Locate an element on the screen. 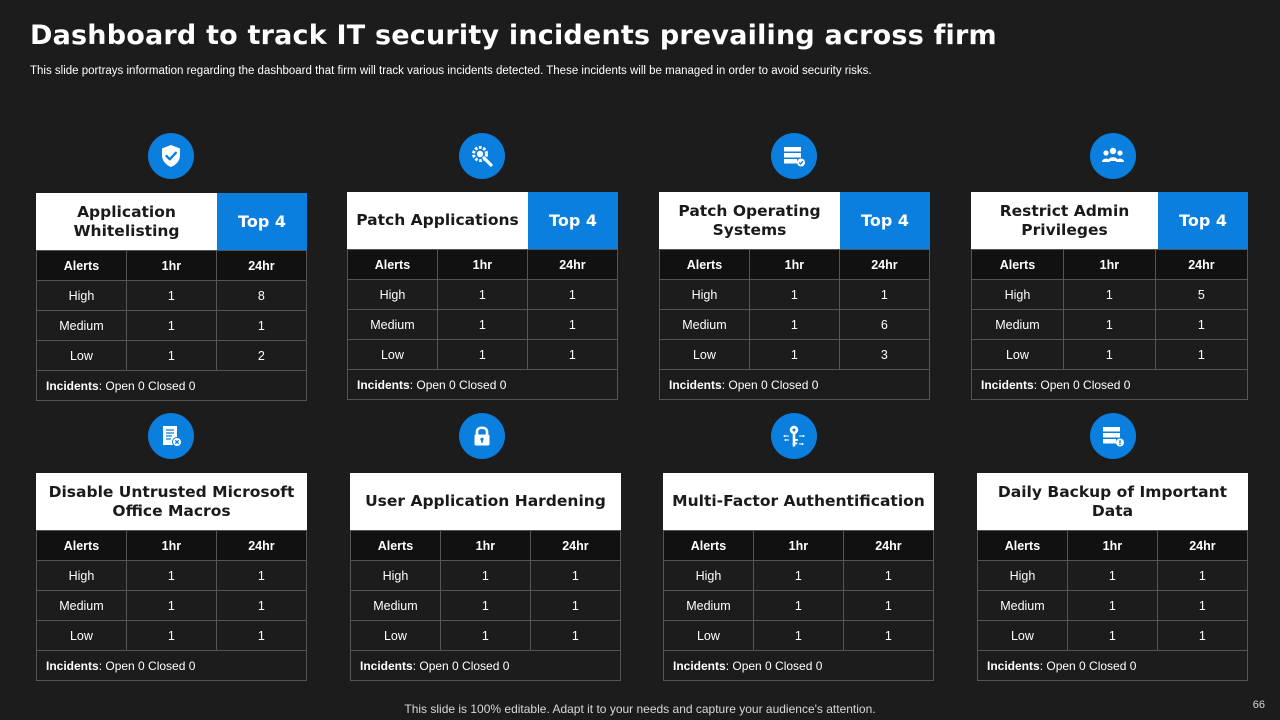 The width and height of the screenshot is (1280, 720). table-row: Low 1 3 is located at coordinates (795, 354).